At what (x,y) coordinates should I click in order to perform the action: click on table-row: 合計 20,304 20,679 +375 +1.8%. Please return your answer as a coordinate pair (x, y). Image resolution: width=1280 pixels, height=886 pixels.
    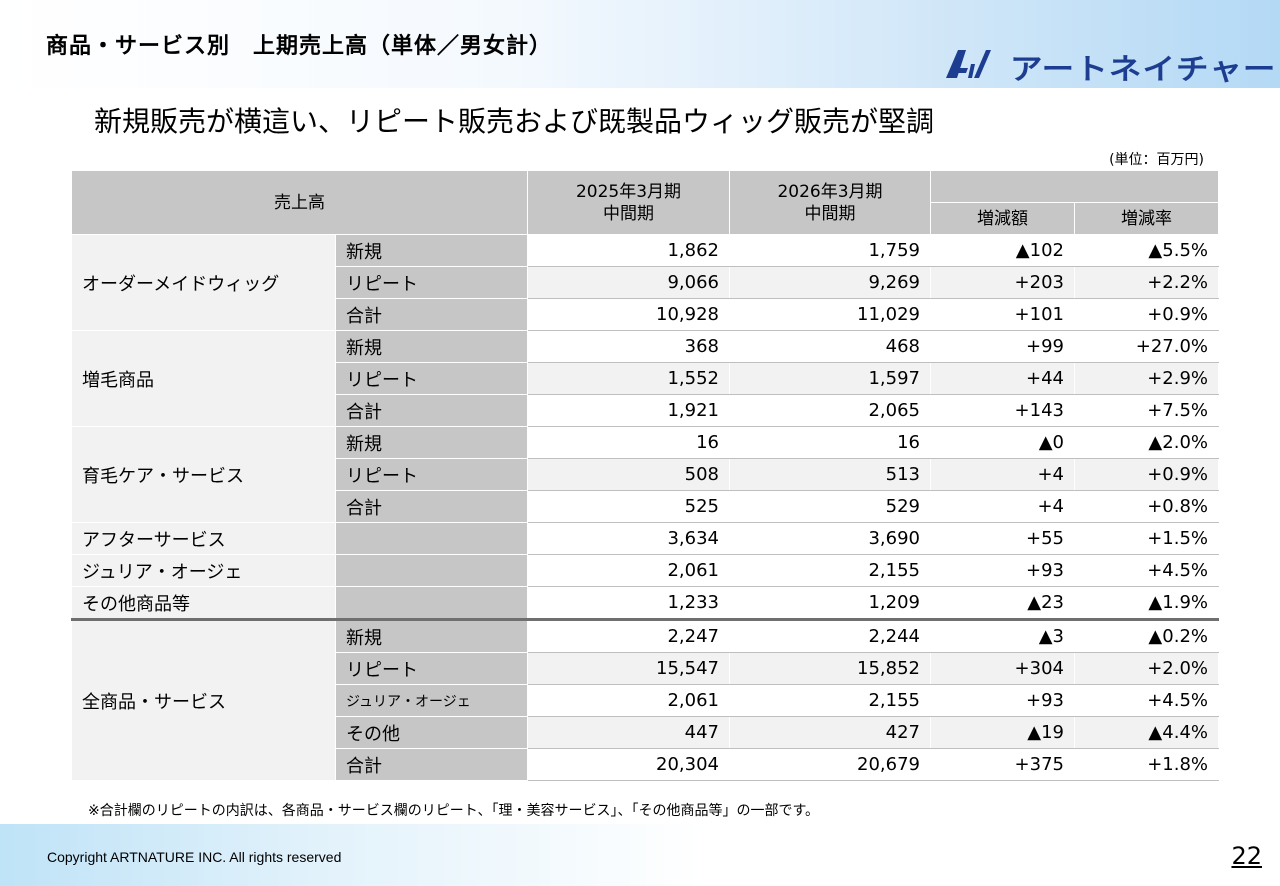
    Looking at the image, I should click on (645, 764).